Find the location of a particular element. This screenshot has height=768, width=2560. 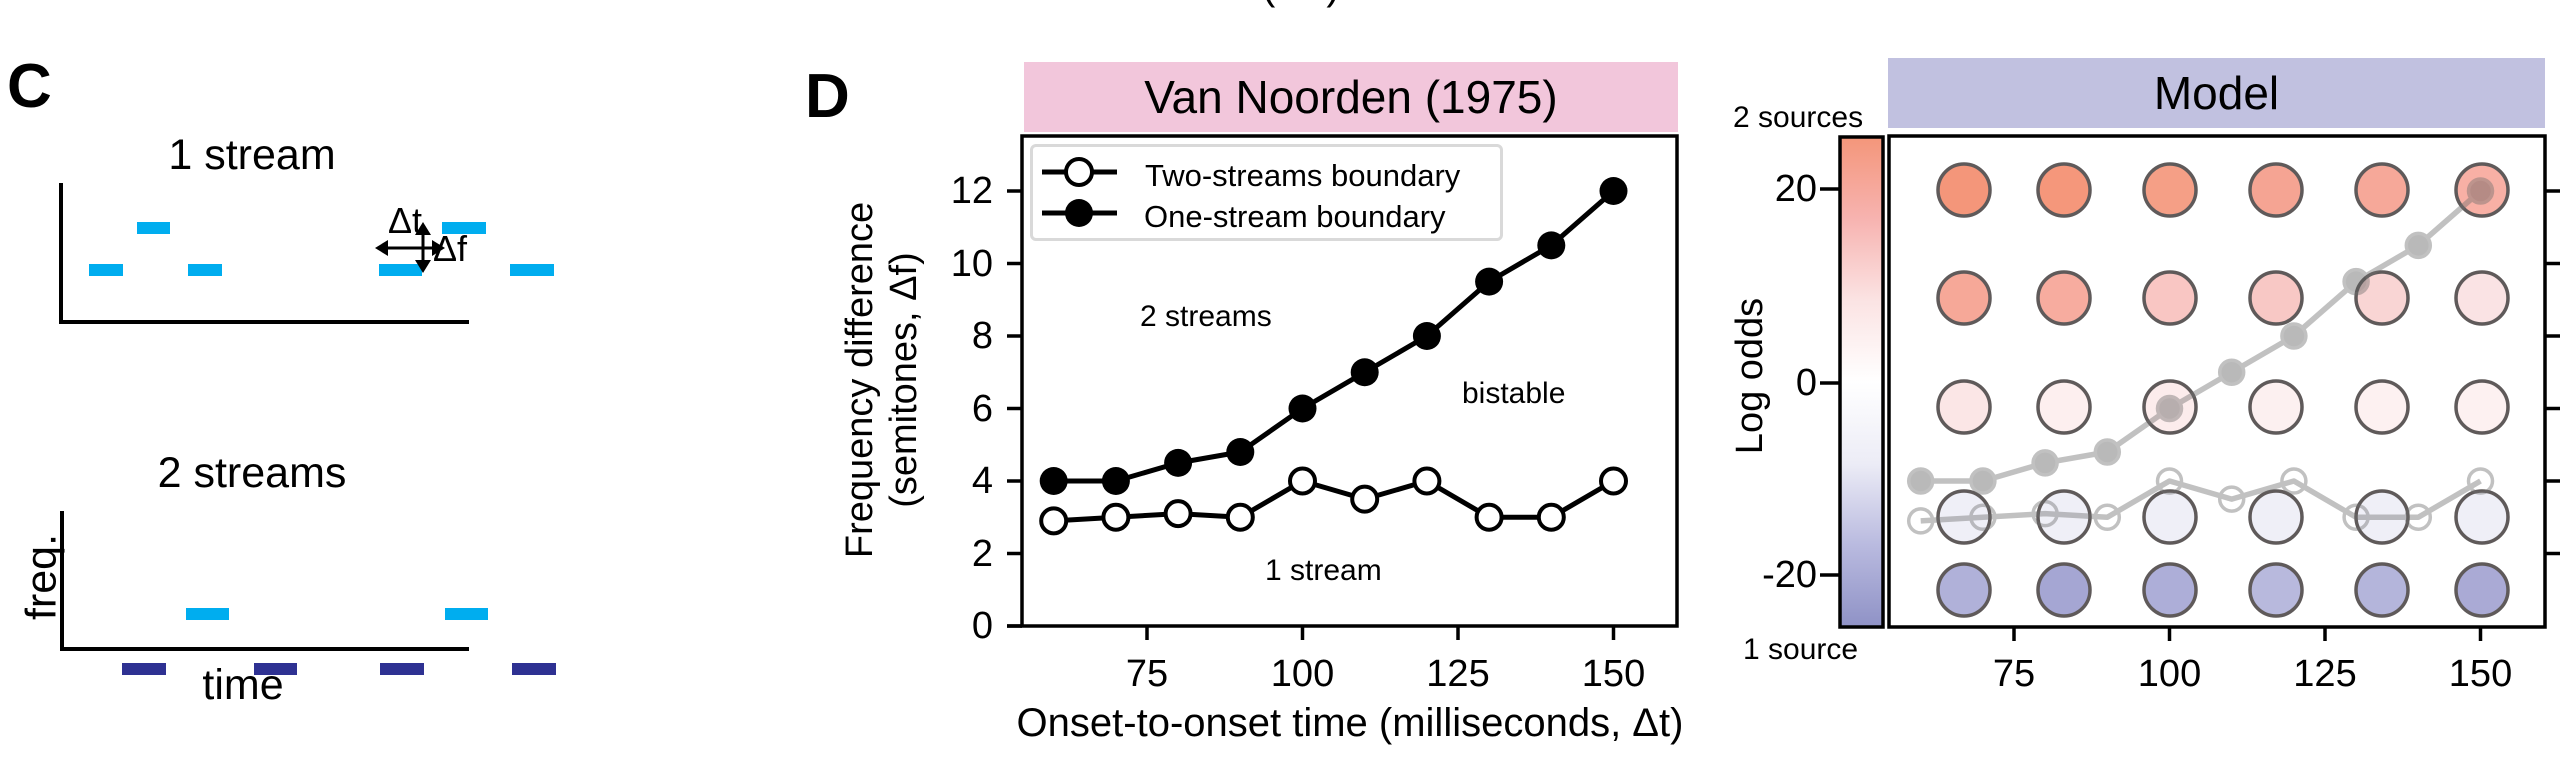

one-stream-tones is located at coordinates (321, 249).